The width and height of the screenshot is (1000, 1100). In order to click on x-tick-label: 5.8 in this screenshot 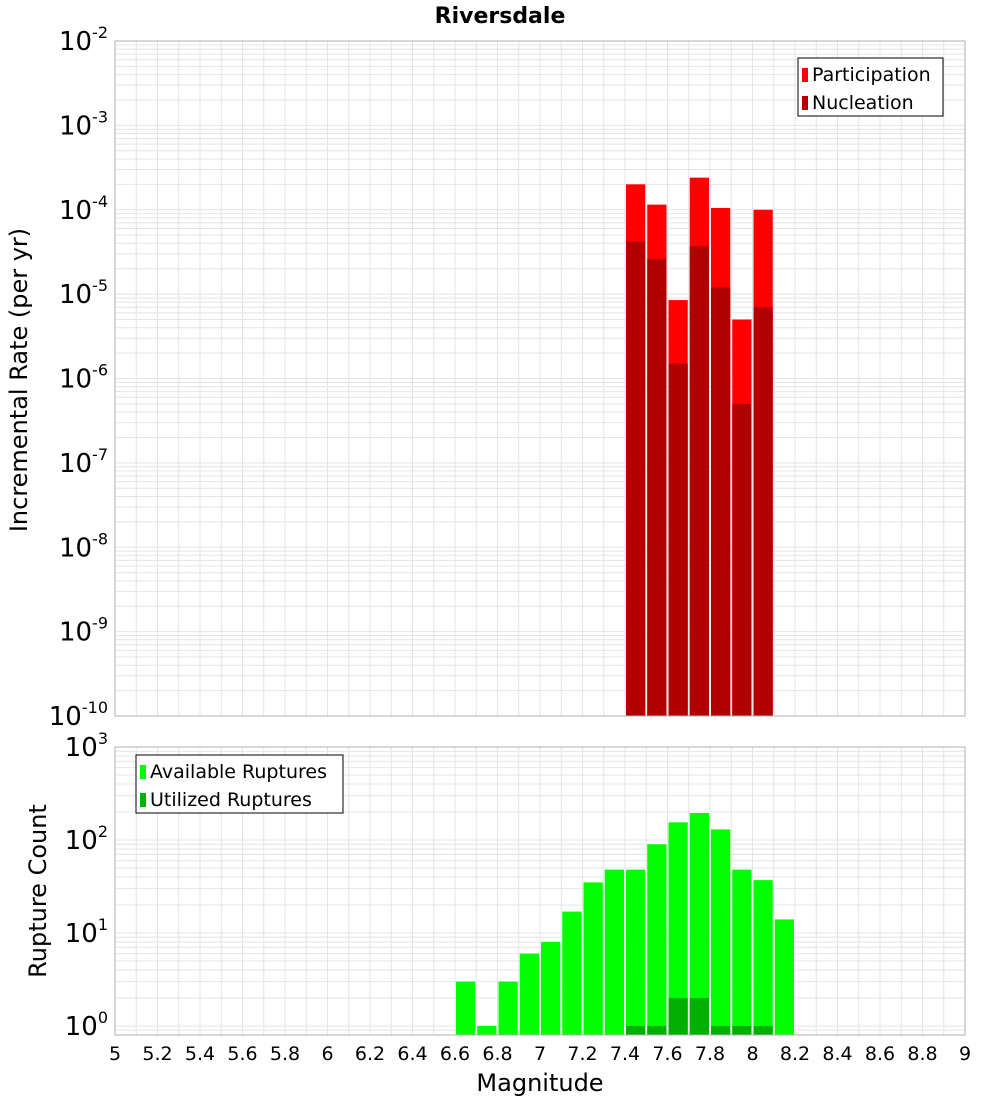, I will do `click(285, 1054)`.